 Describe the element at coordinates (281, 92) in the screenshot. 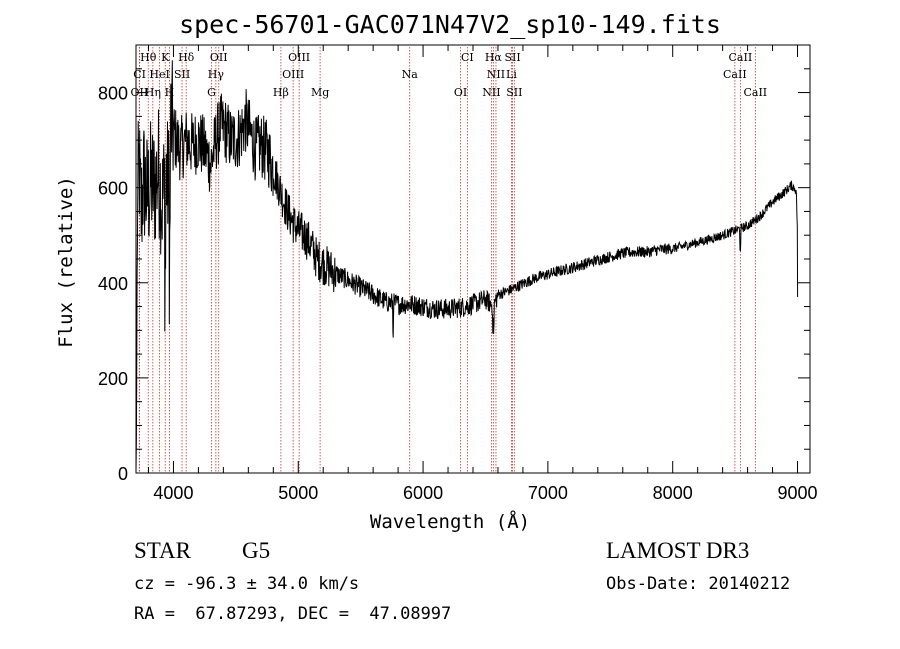

I see `emission-line-label: Hβ` at that location.